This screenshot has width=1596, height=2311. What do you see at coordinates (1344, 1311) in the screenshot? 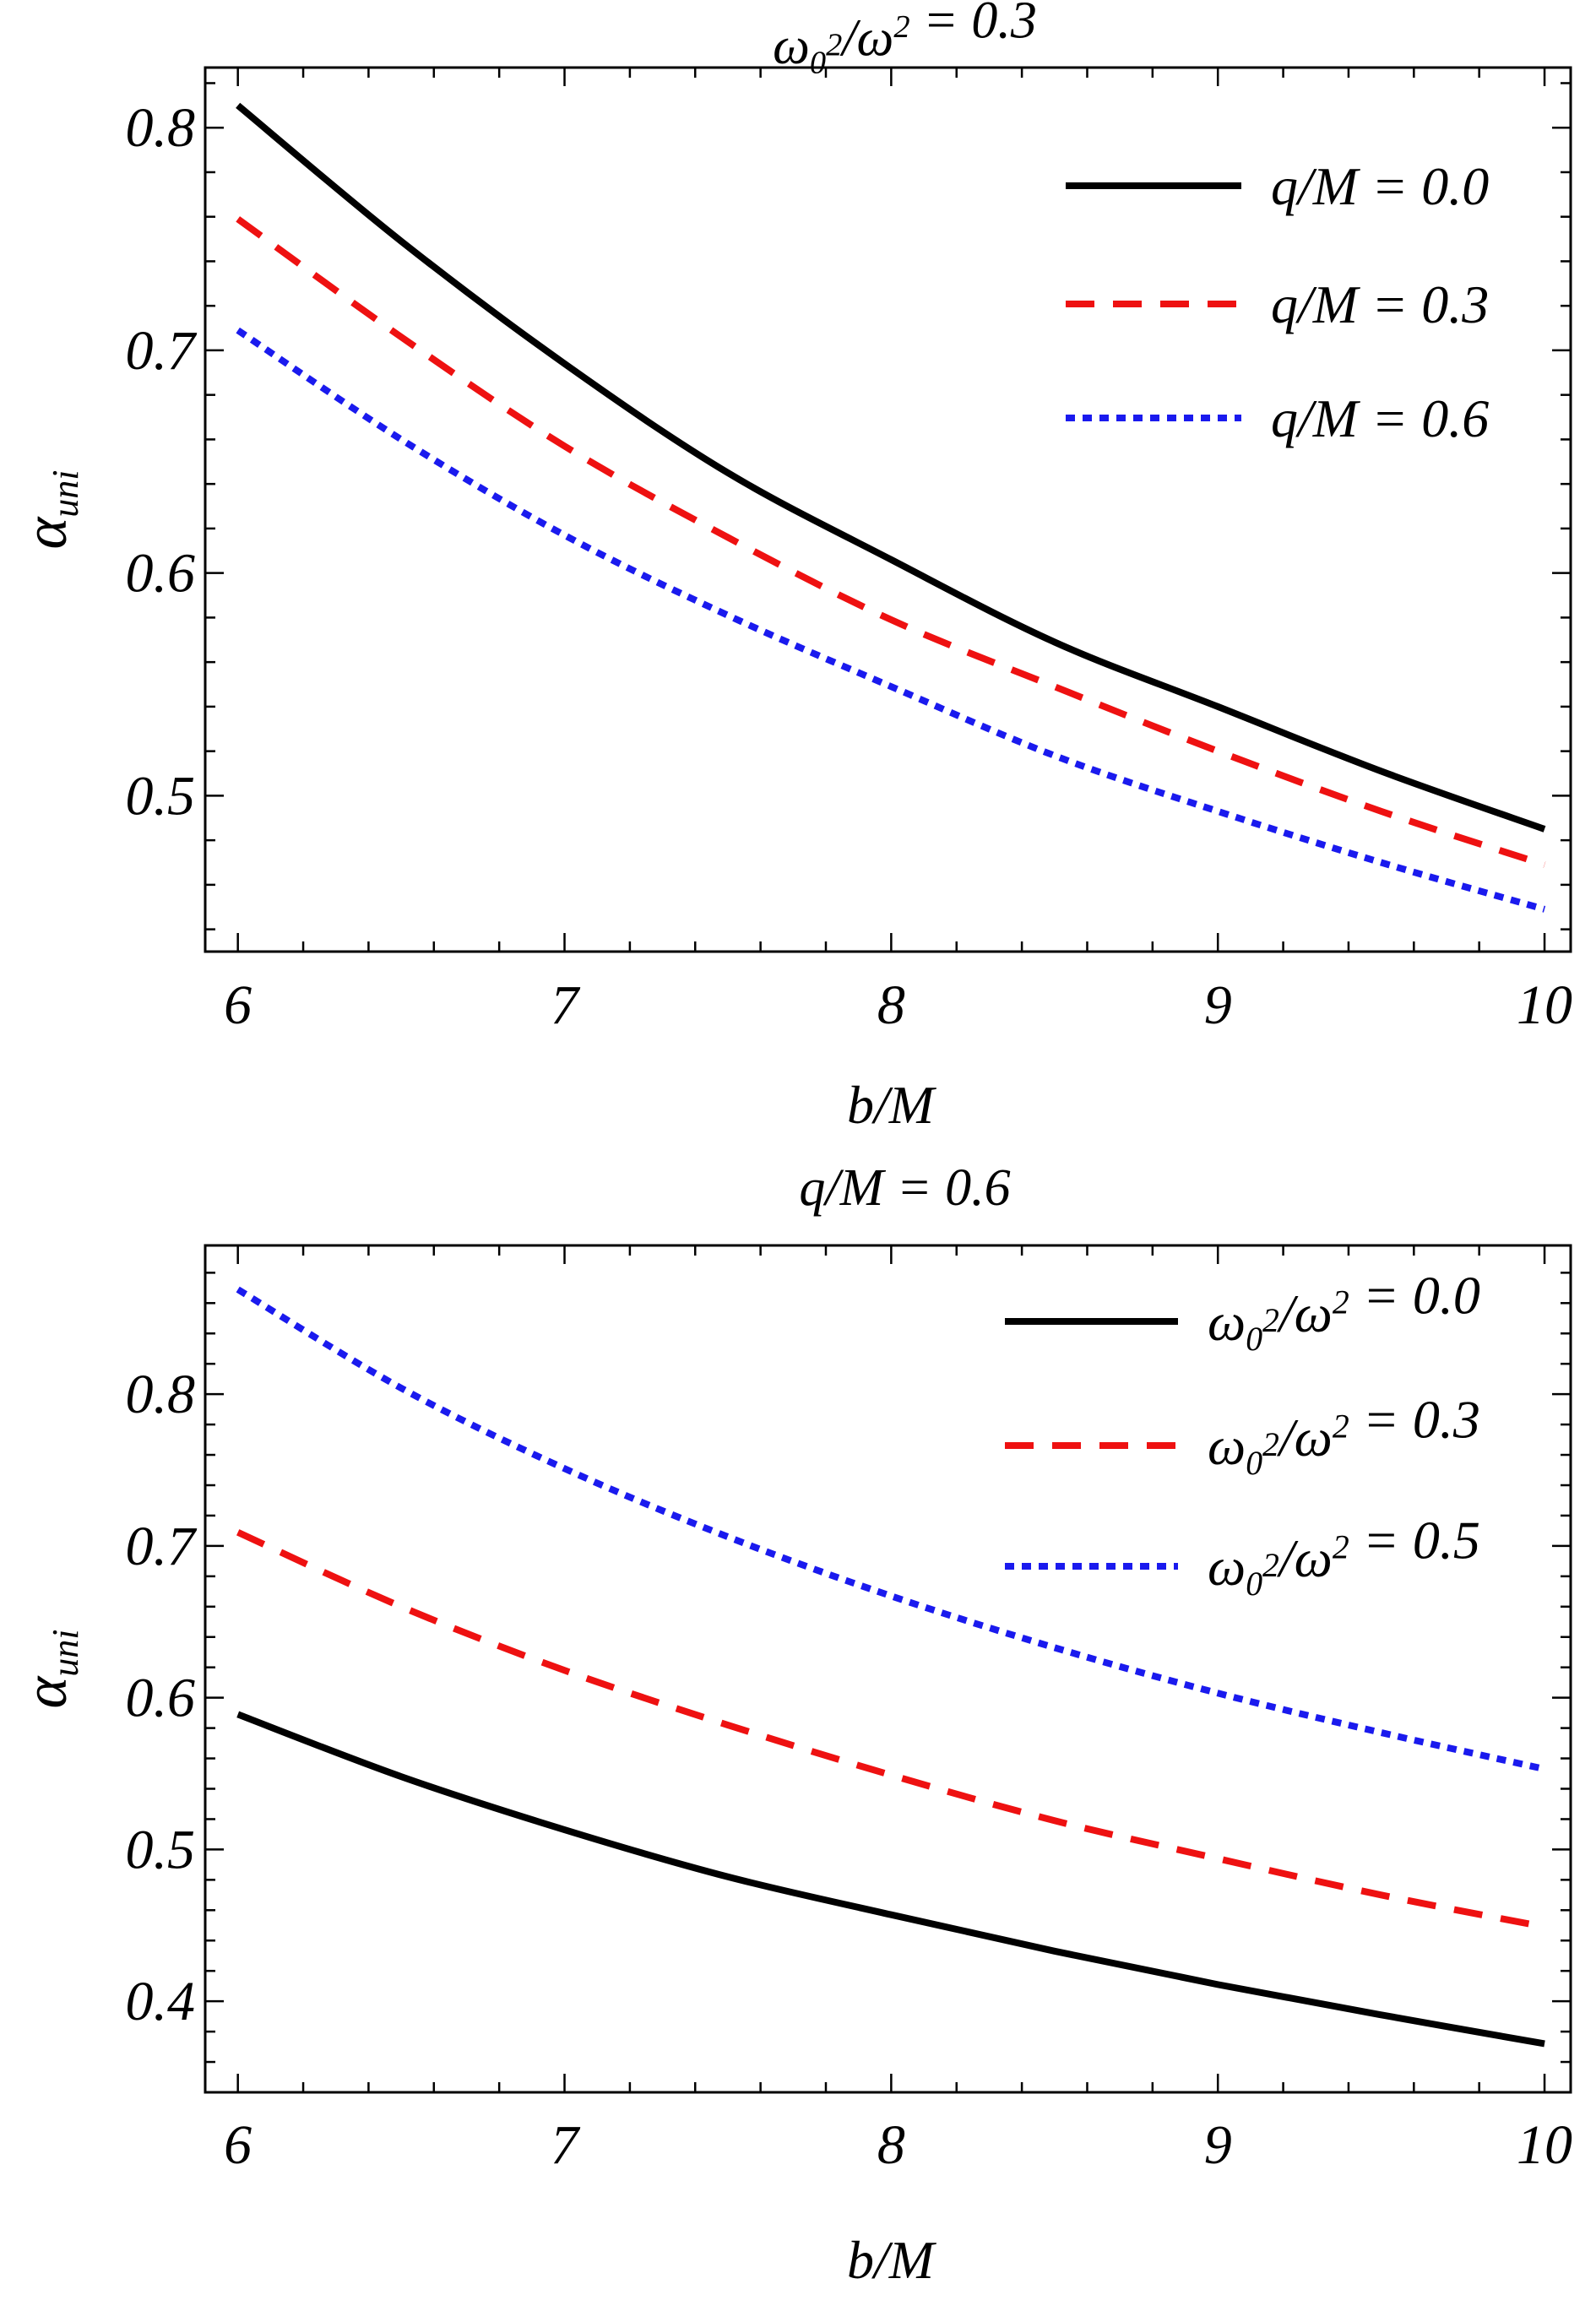
I see `legend-label: ω02/ω2 = 0.0` at bounding box center [1344, 1311].